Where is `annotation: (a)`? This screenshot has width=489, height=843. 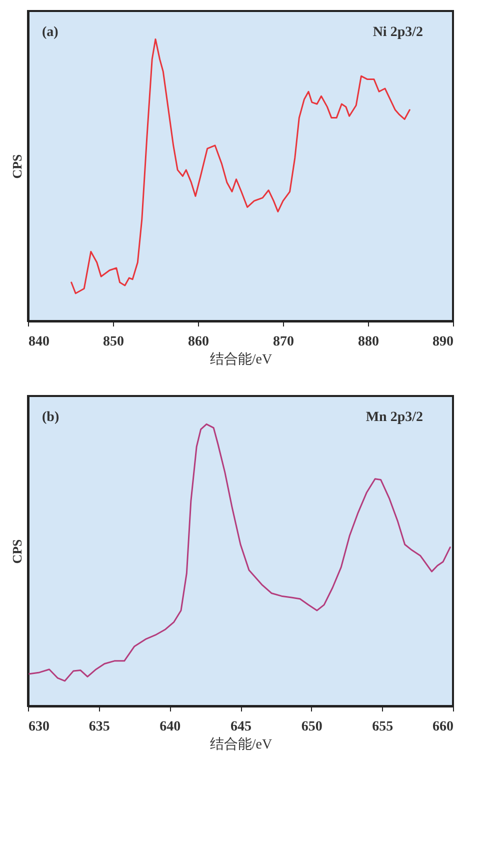 annotation: (a) is located at coordinates (50, 32).